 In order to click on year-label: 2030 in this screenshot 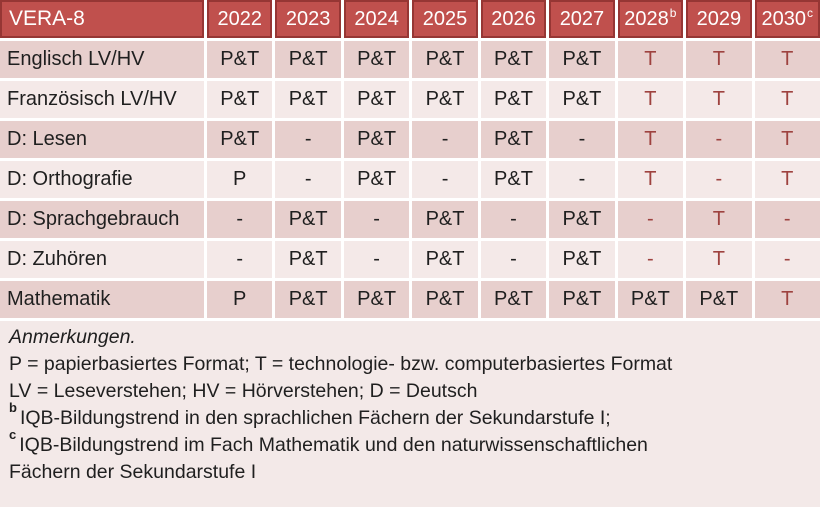, I will do `click(784, 18)`.